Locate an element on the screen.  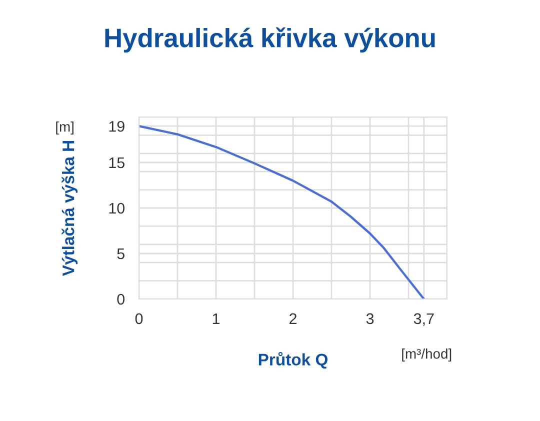
chart-title: Hydraulická křivka výkonu is located at coordinates (270, 40).